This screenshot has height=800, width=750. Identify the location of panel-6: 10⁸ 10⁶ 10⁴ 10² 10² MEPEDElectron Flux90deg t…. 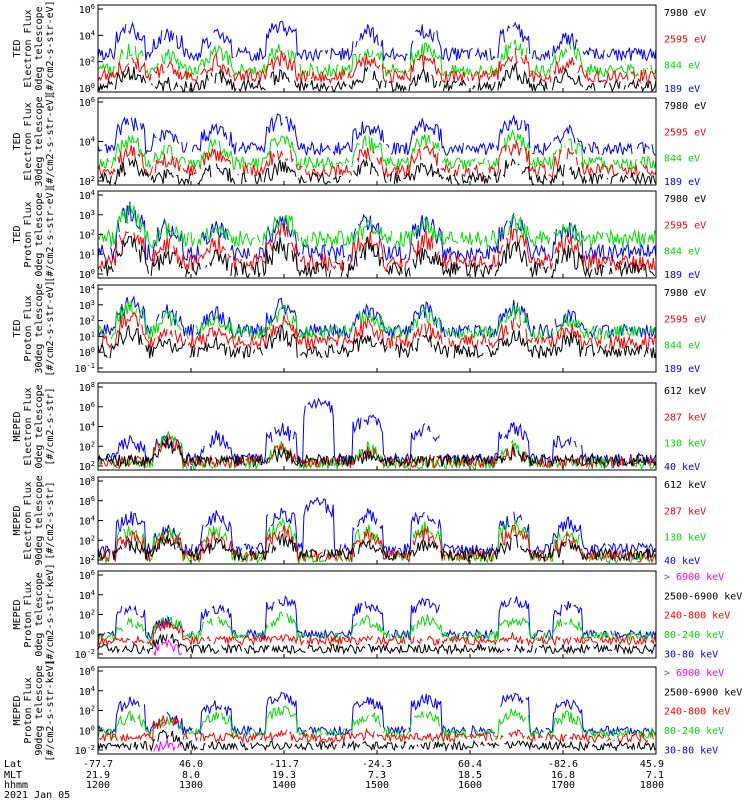
(359, 521).